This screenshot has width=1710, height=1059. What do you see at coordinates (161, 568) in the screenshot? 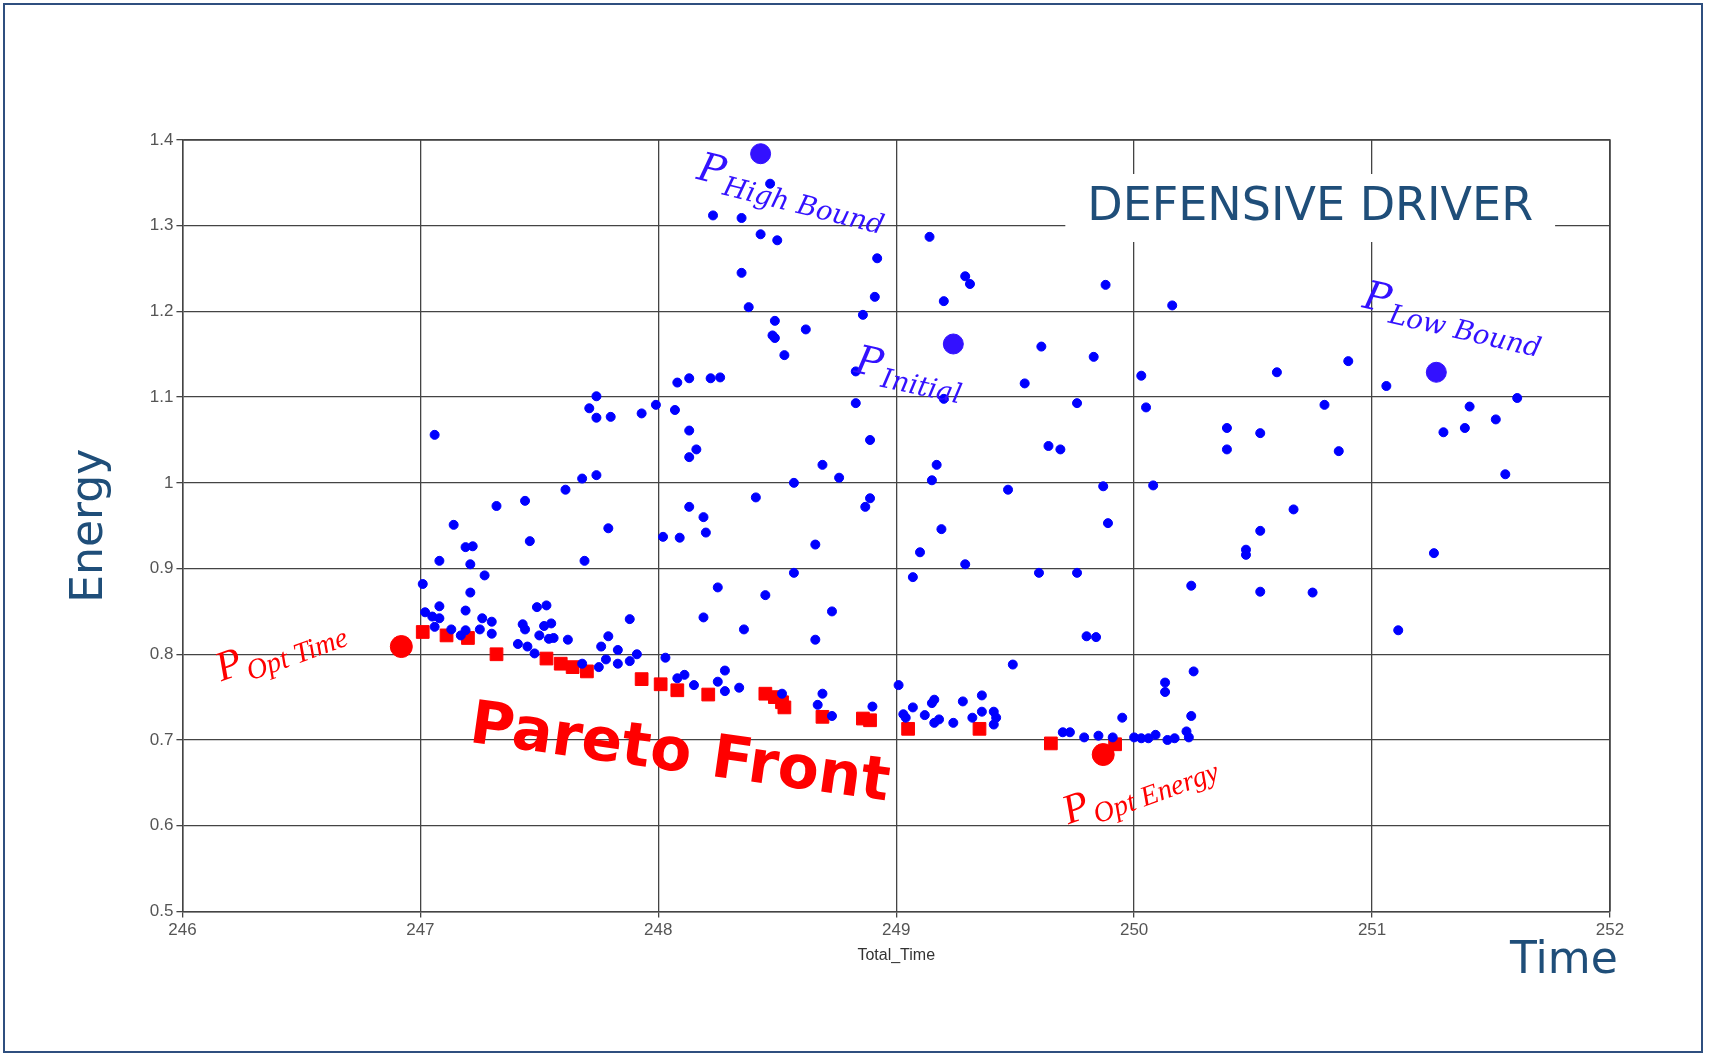
I see `y-tick-label: 0.9` at bounding box center [161, 568].